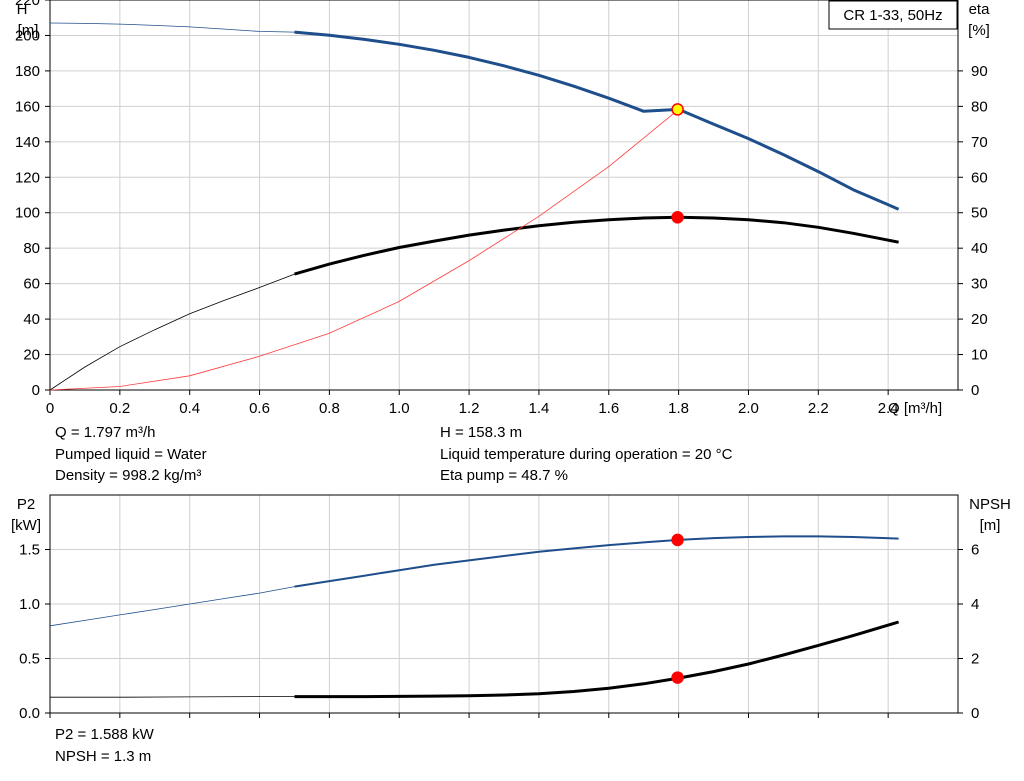  I want to click on x-tick-label: 0.4, so click(189, 408).